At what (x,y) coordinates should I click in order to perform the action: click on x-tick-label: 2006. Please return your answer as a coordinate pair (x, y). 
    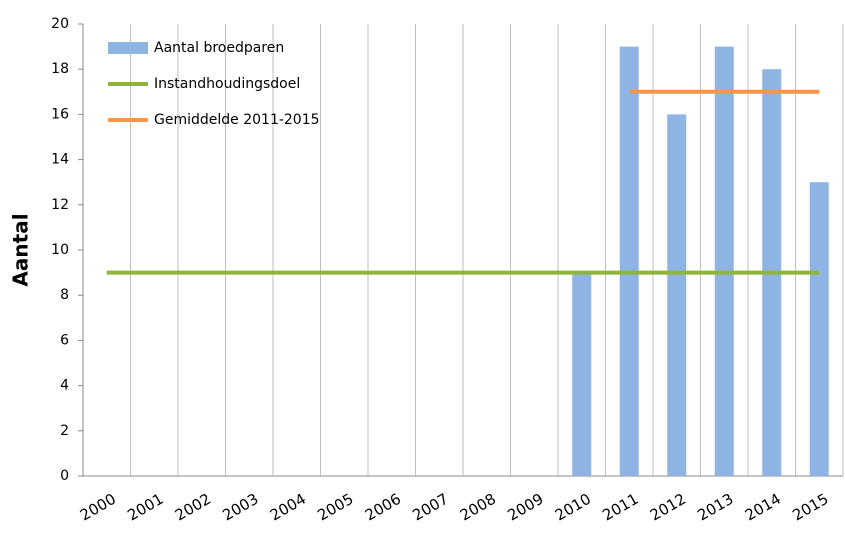
    Looking at the image, I should click on (383, 507).